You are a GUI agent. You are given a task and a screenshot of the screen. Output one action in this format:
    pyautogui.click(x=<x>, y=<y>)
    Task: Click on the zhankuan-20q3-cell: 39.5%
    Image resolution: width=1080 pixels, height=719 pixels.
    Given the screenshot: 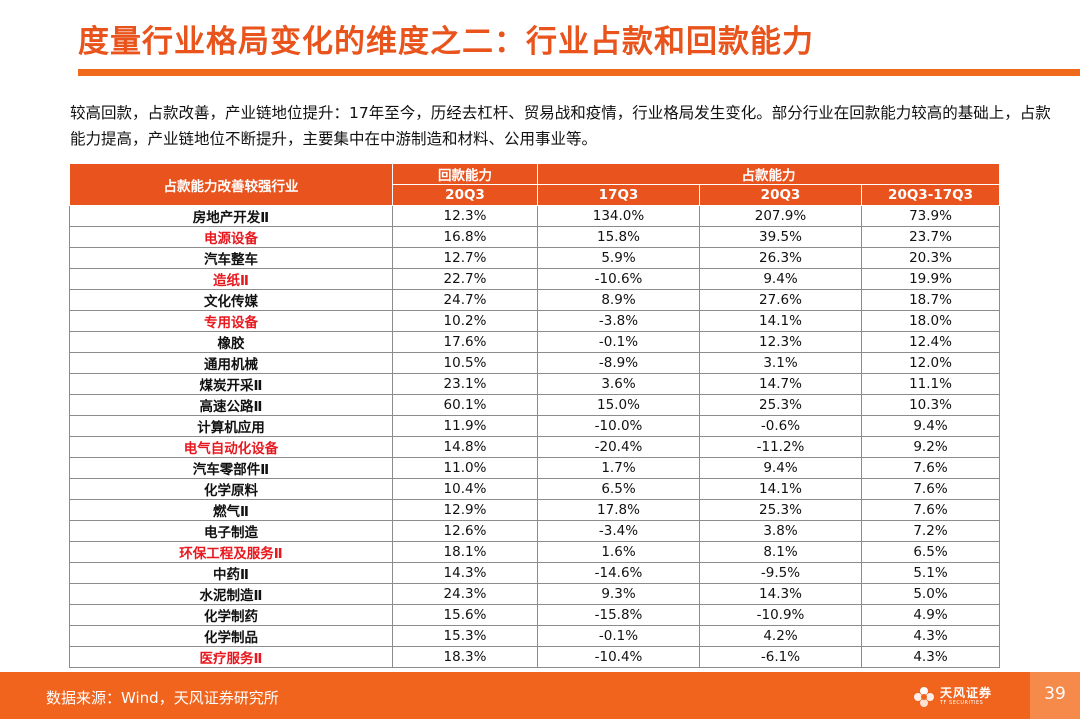 What is the action you would take?
    pyautogui.click(x=780, y=237)
    